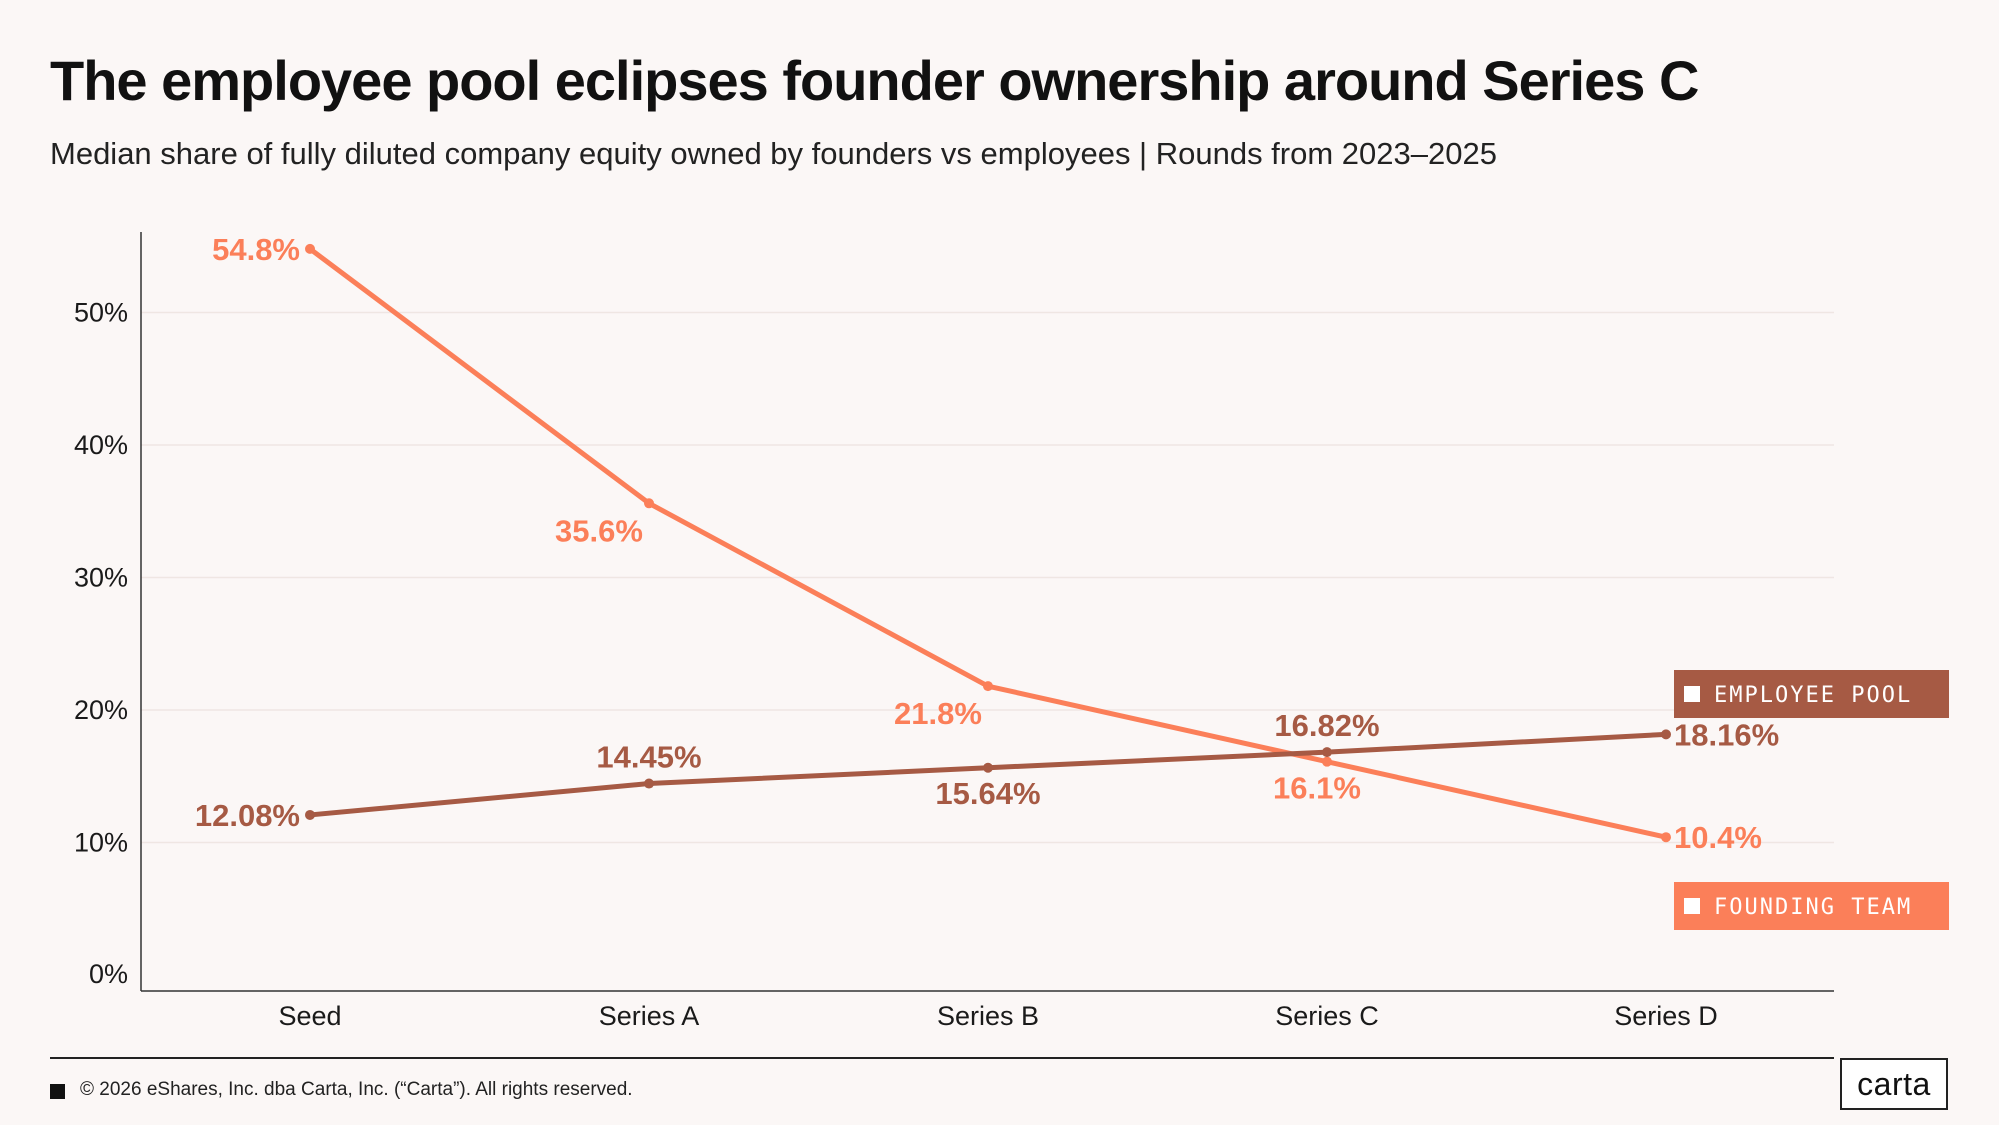 Image resolution: width=1999 pixels, height=1125 pixels. I want to click on carta-logo: carta, so click(1894, 1084).